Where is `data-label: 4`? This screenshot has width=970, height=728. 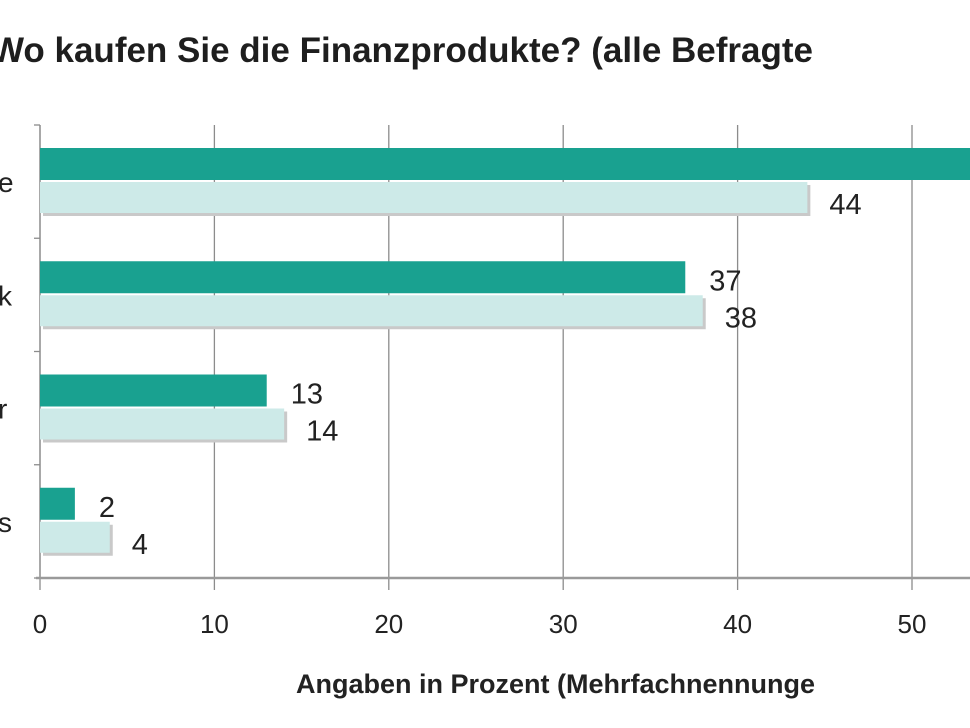
data-label: 4 is located at coordinates (140, 545).